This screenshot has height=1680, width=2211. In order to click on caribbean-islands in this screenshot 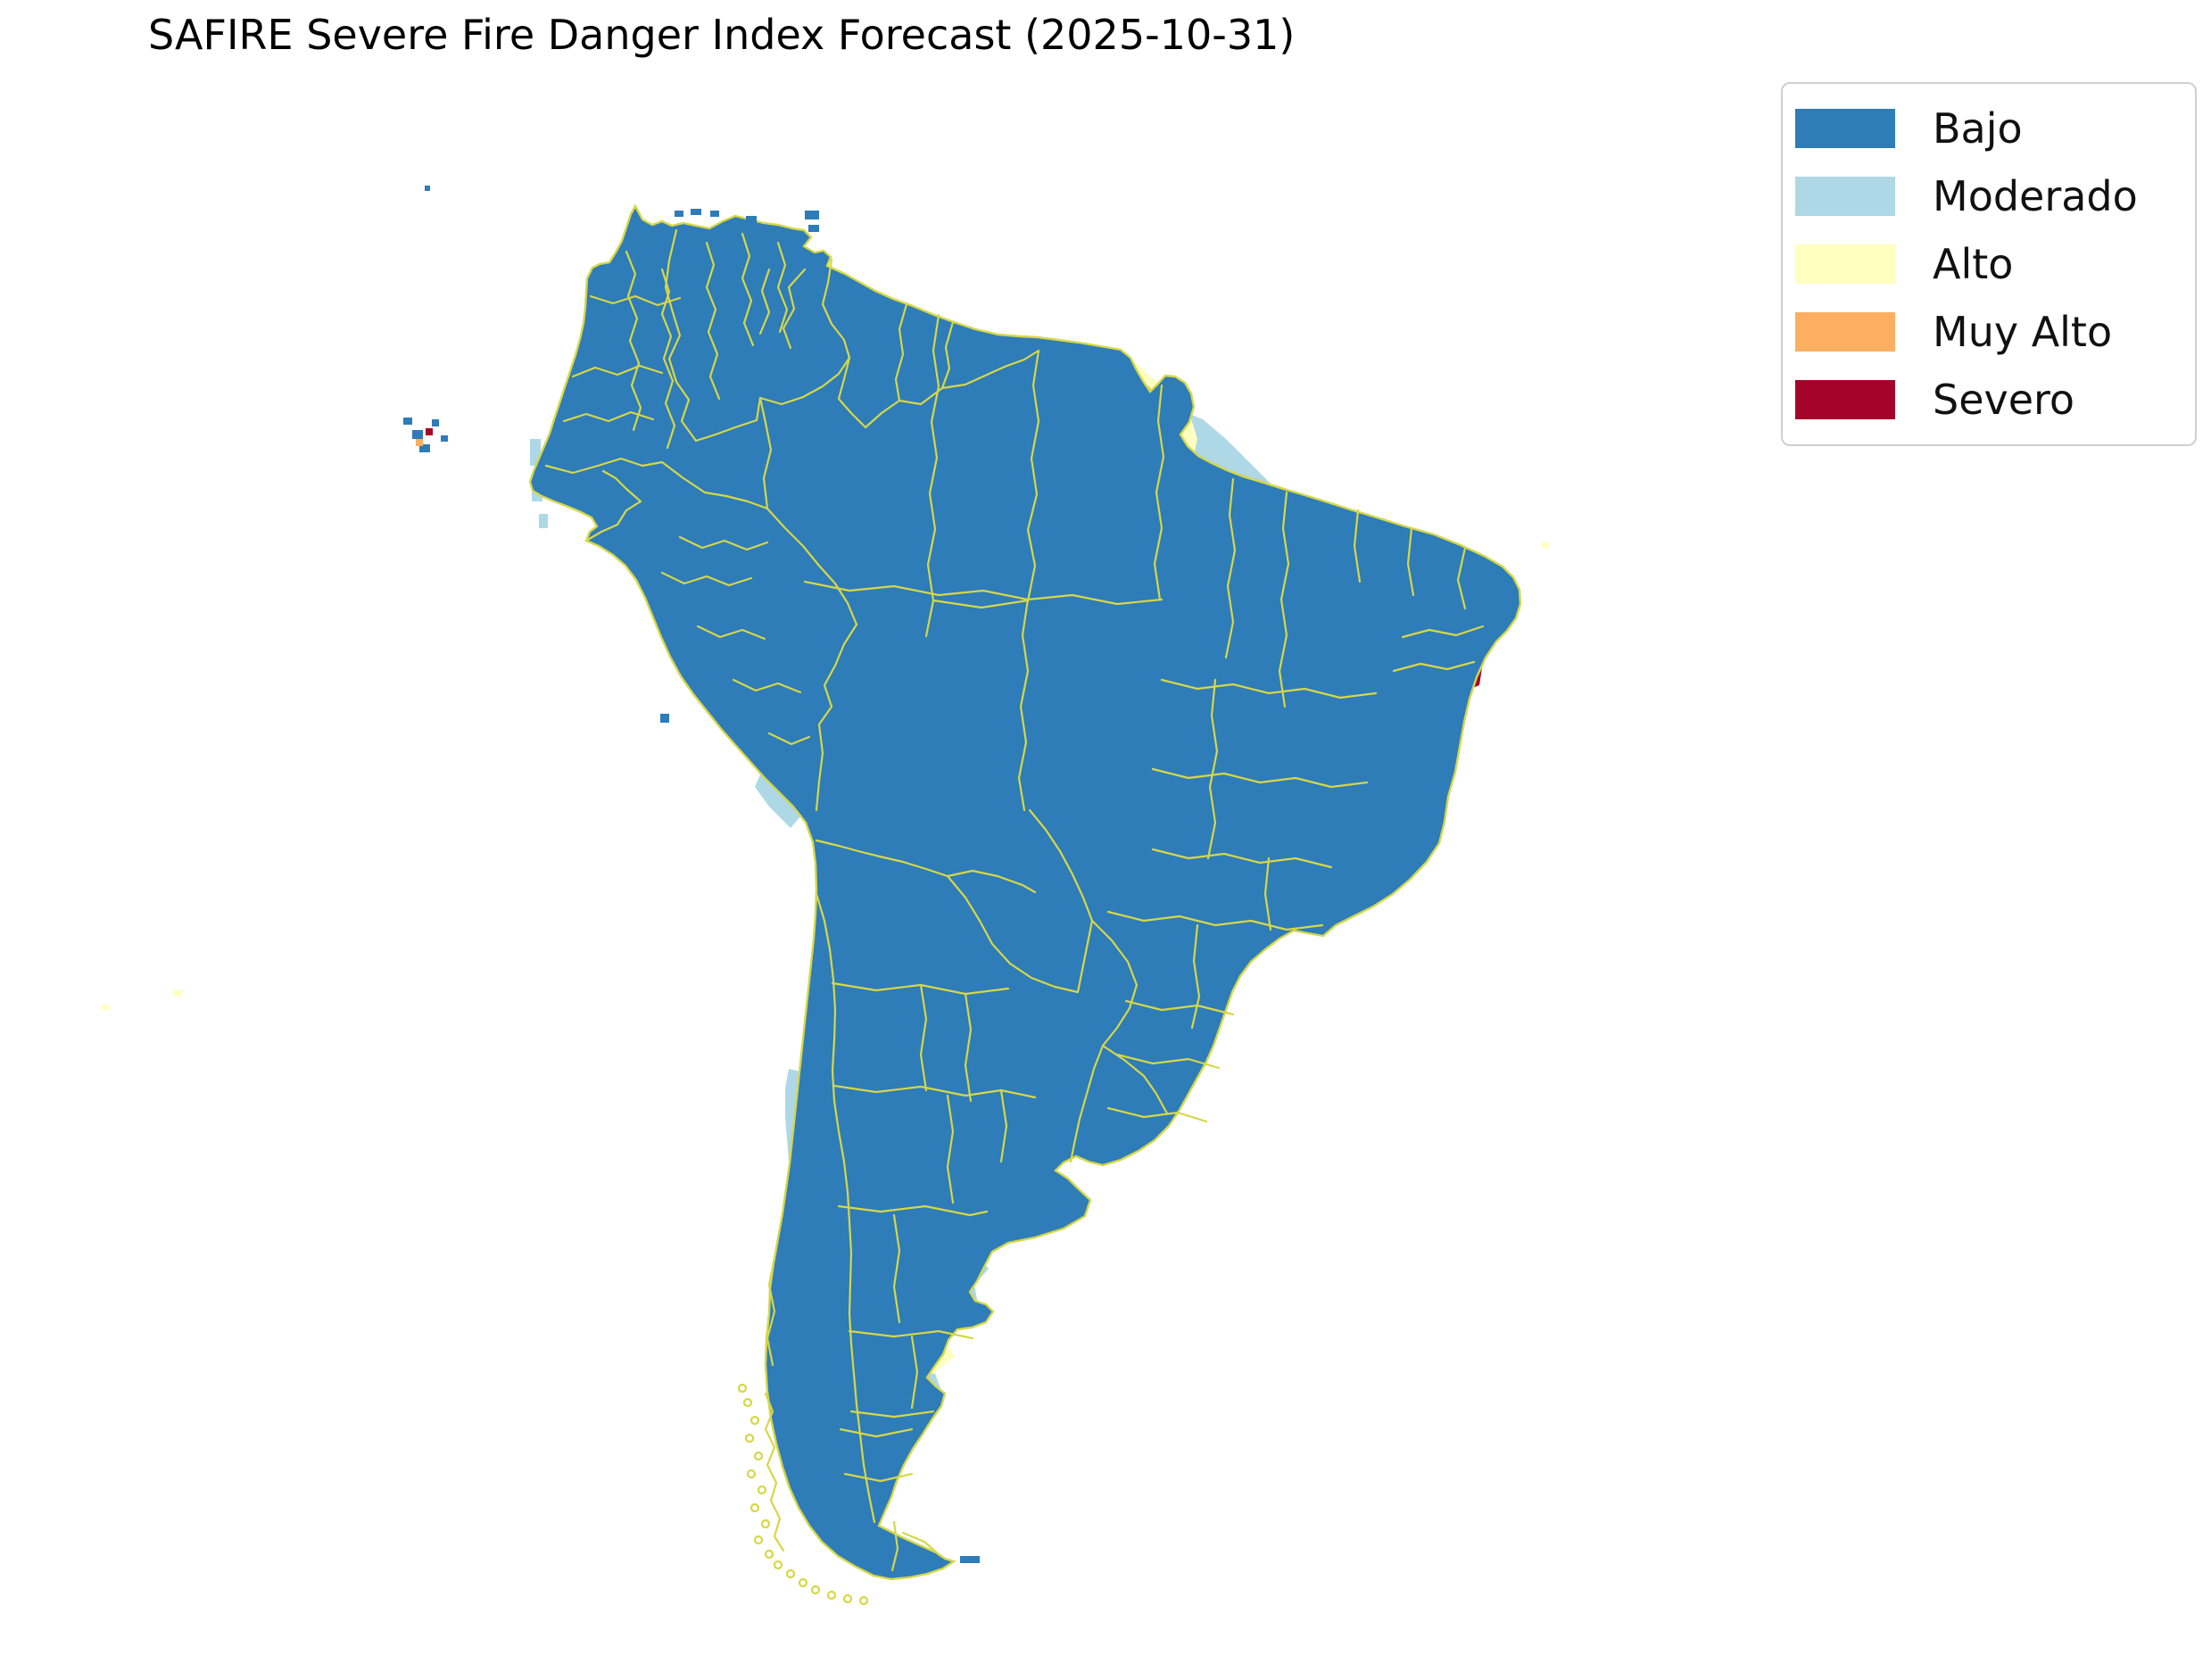, I will do `click(747, 220)`.